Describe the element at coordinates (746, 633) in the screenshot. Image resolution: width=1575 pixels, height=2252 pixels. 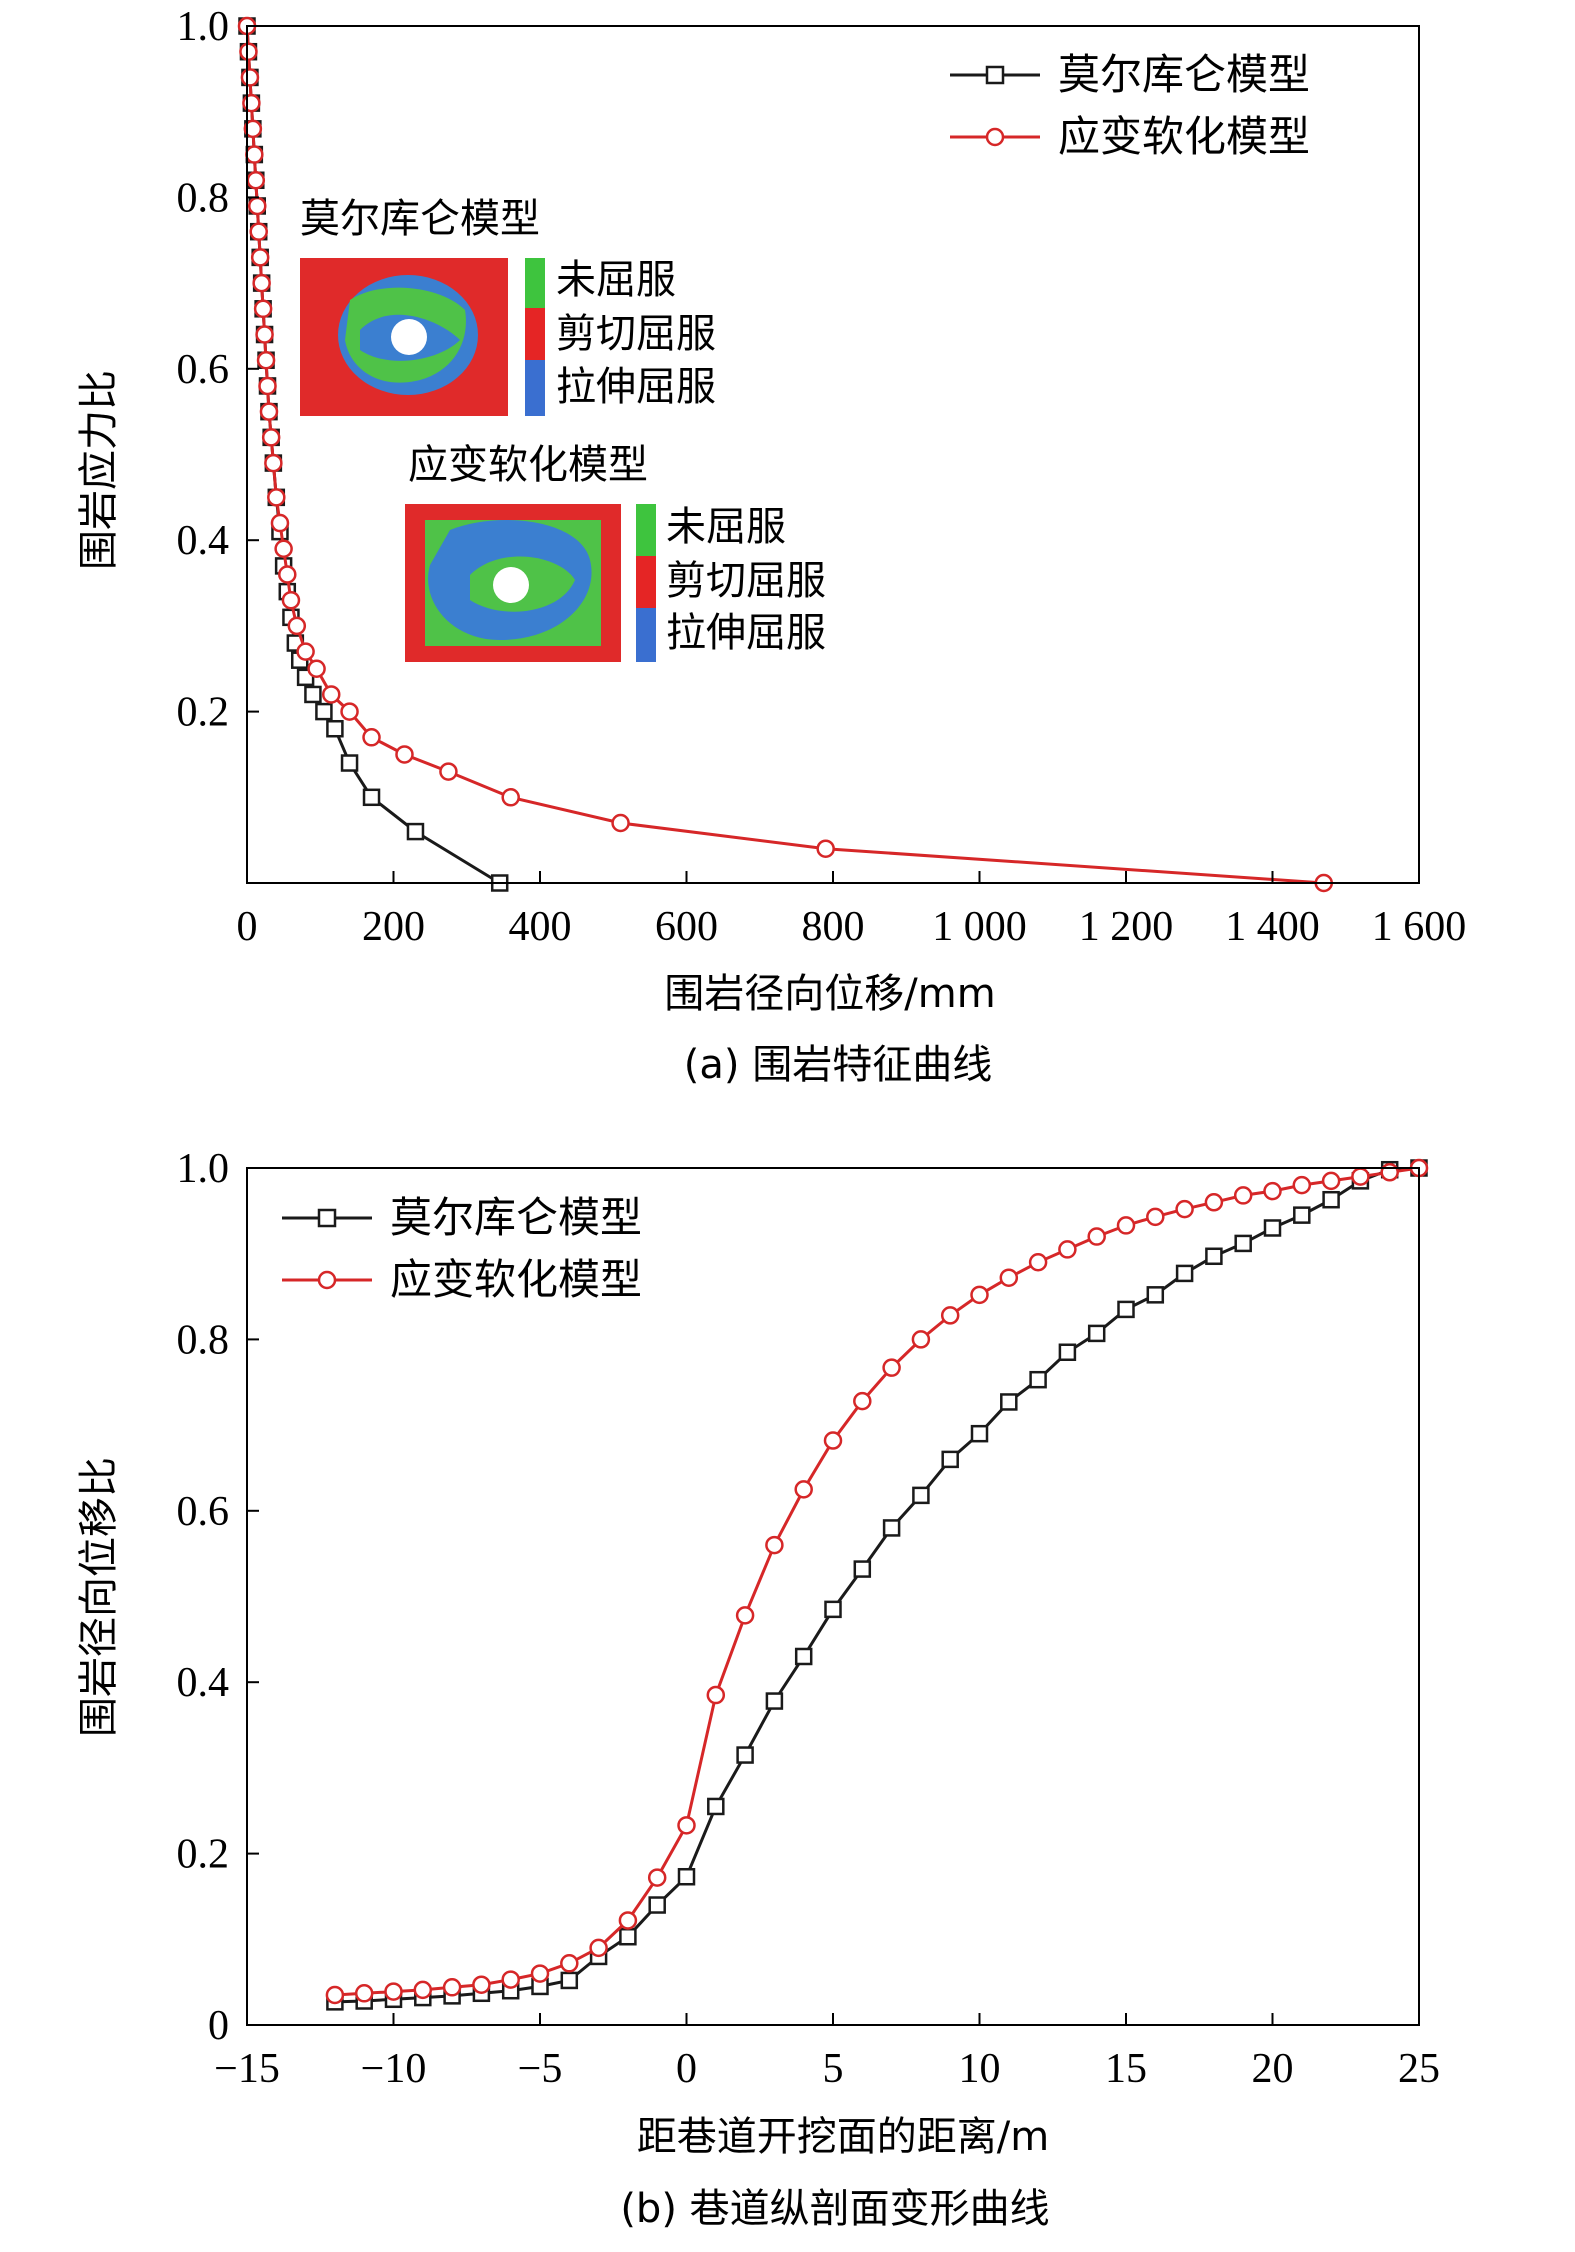
I see `inset-soft-legend-tension: 拉伸屈服` at that location.